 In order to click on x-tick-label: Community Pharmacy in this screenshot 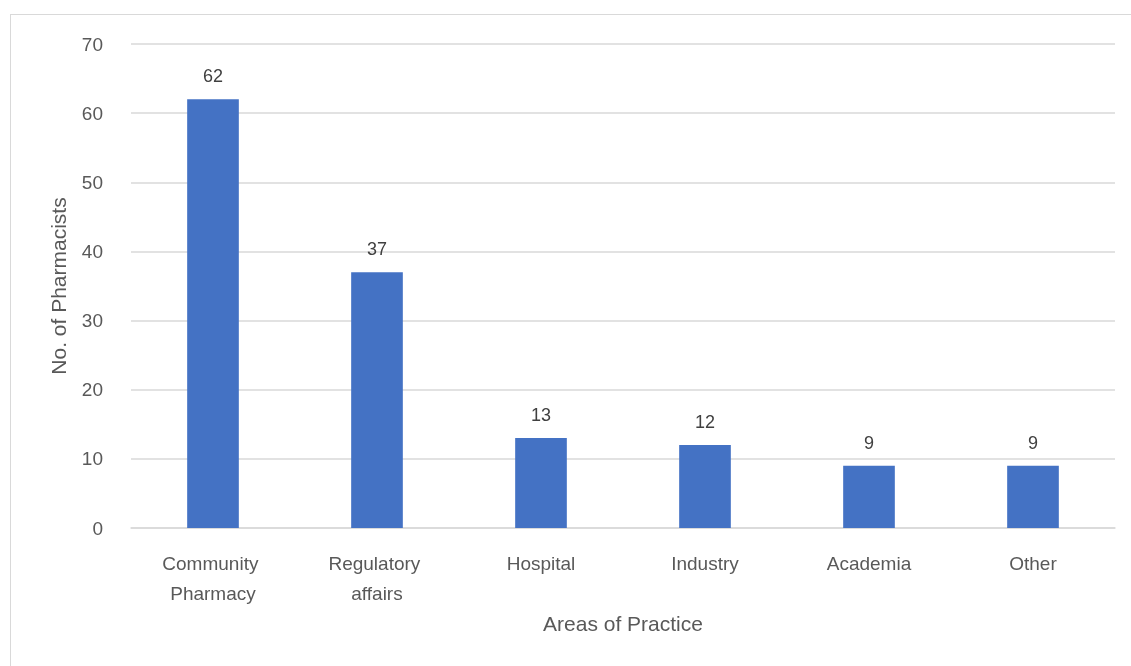, I will do `click(213, 578)`.